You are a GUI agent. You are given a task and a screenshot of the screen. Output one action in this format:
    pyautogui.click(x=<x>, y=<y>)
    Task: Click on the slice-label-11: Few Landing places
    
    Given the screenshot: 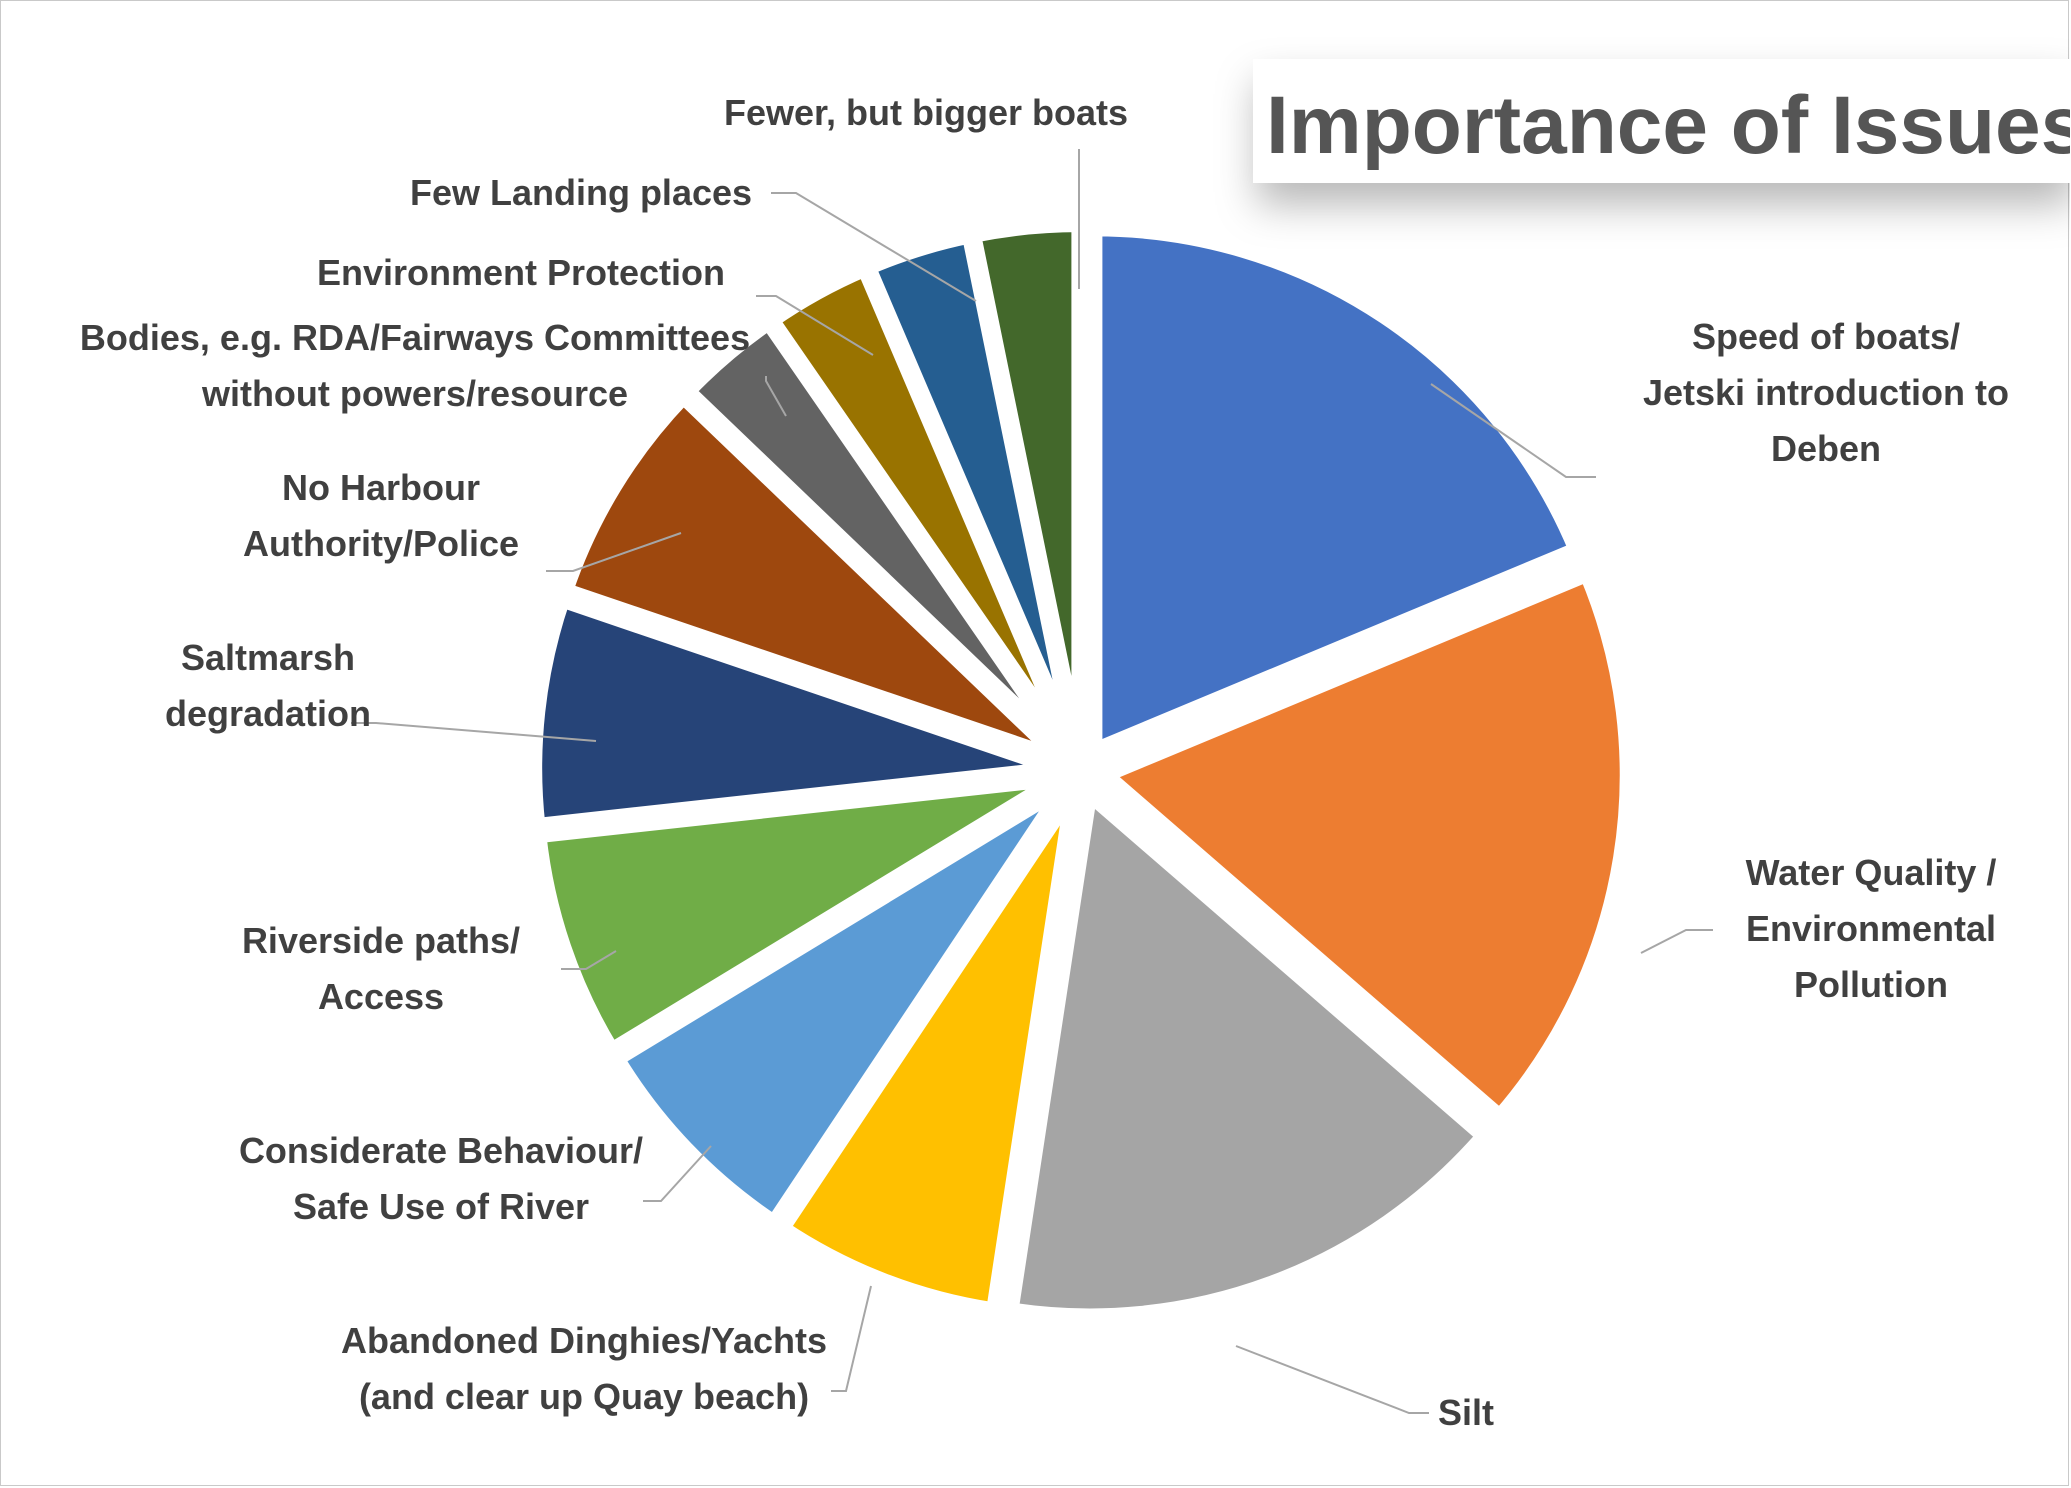 What is the action you would take?
    pyautogui.click(x=581, y=192)
    